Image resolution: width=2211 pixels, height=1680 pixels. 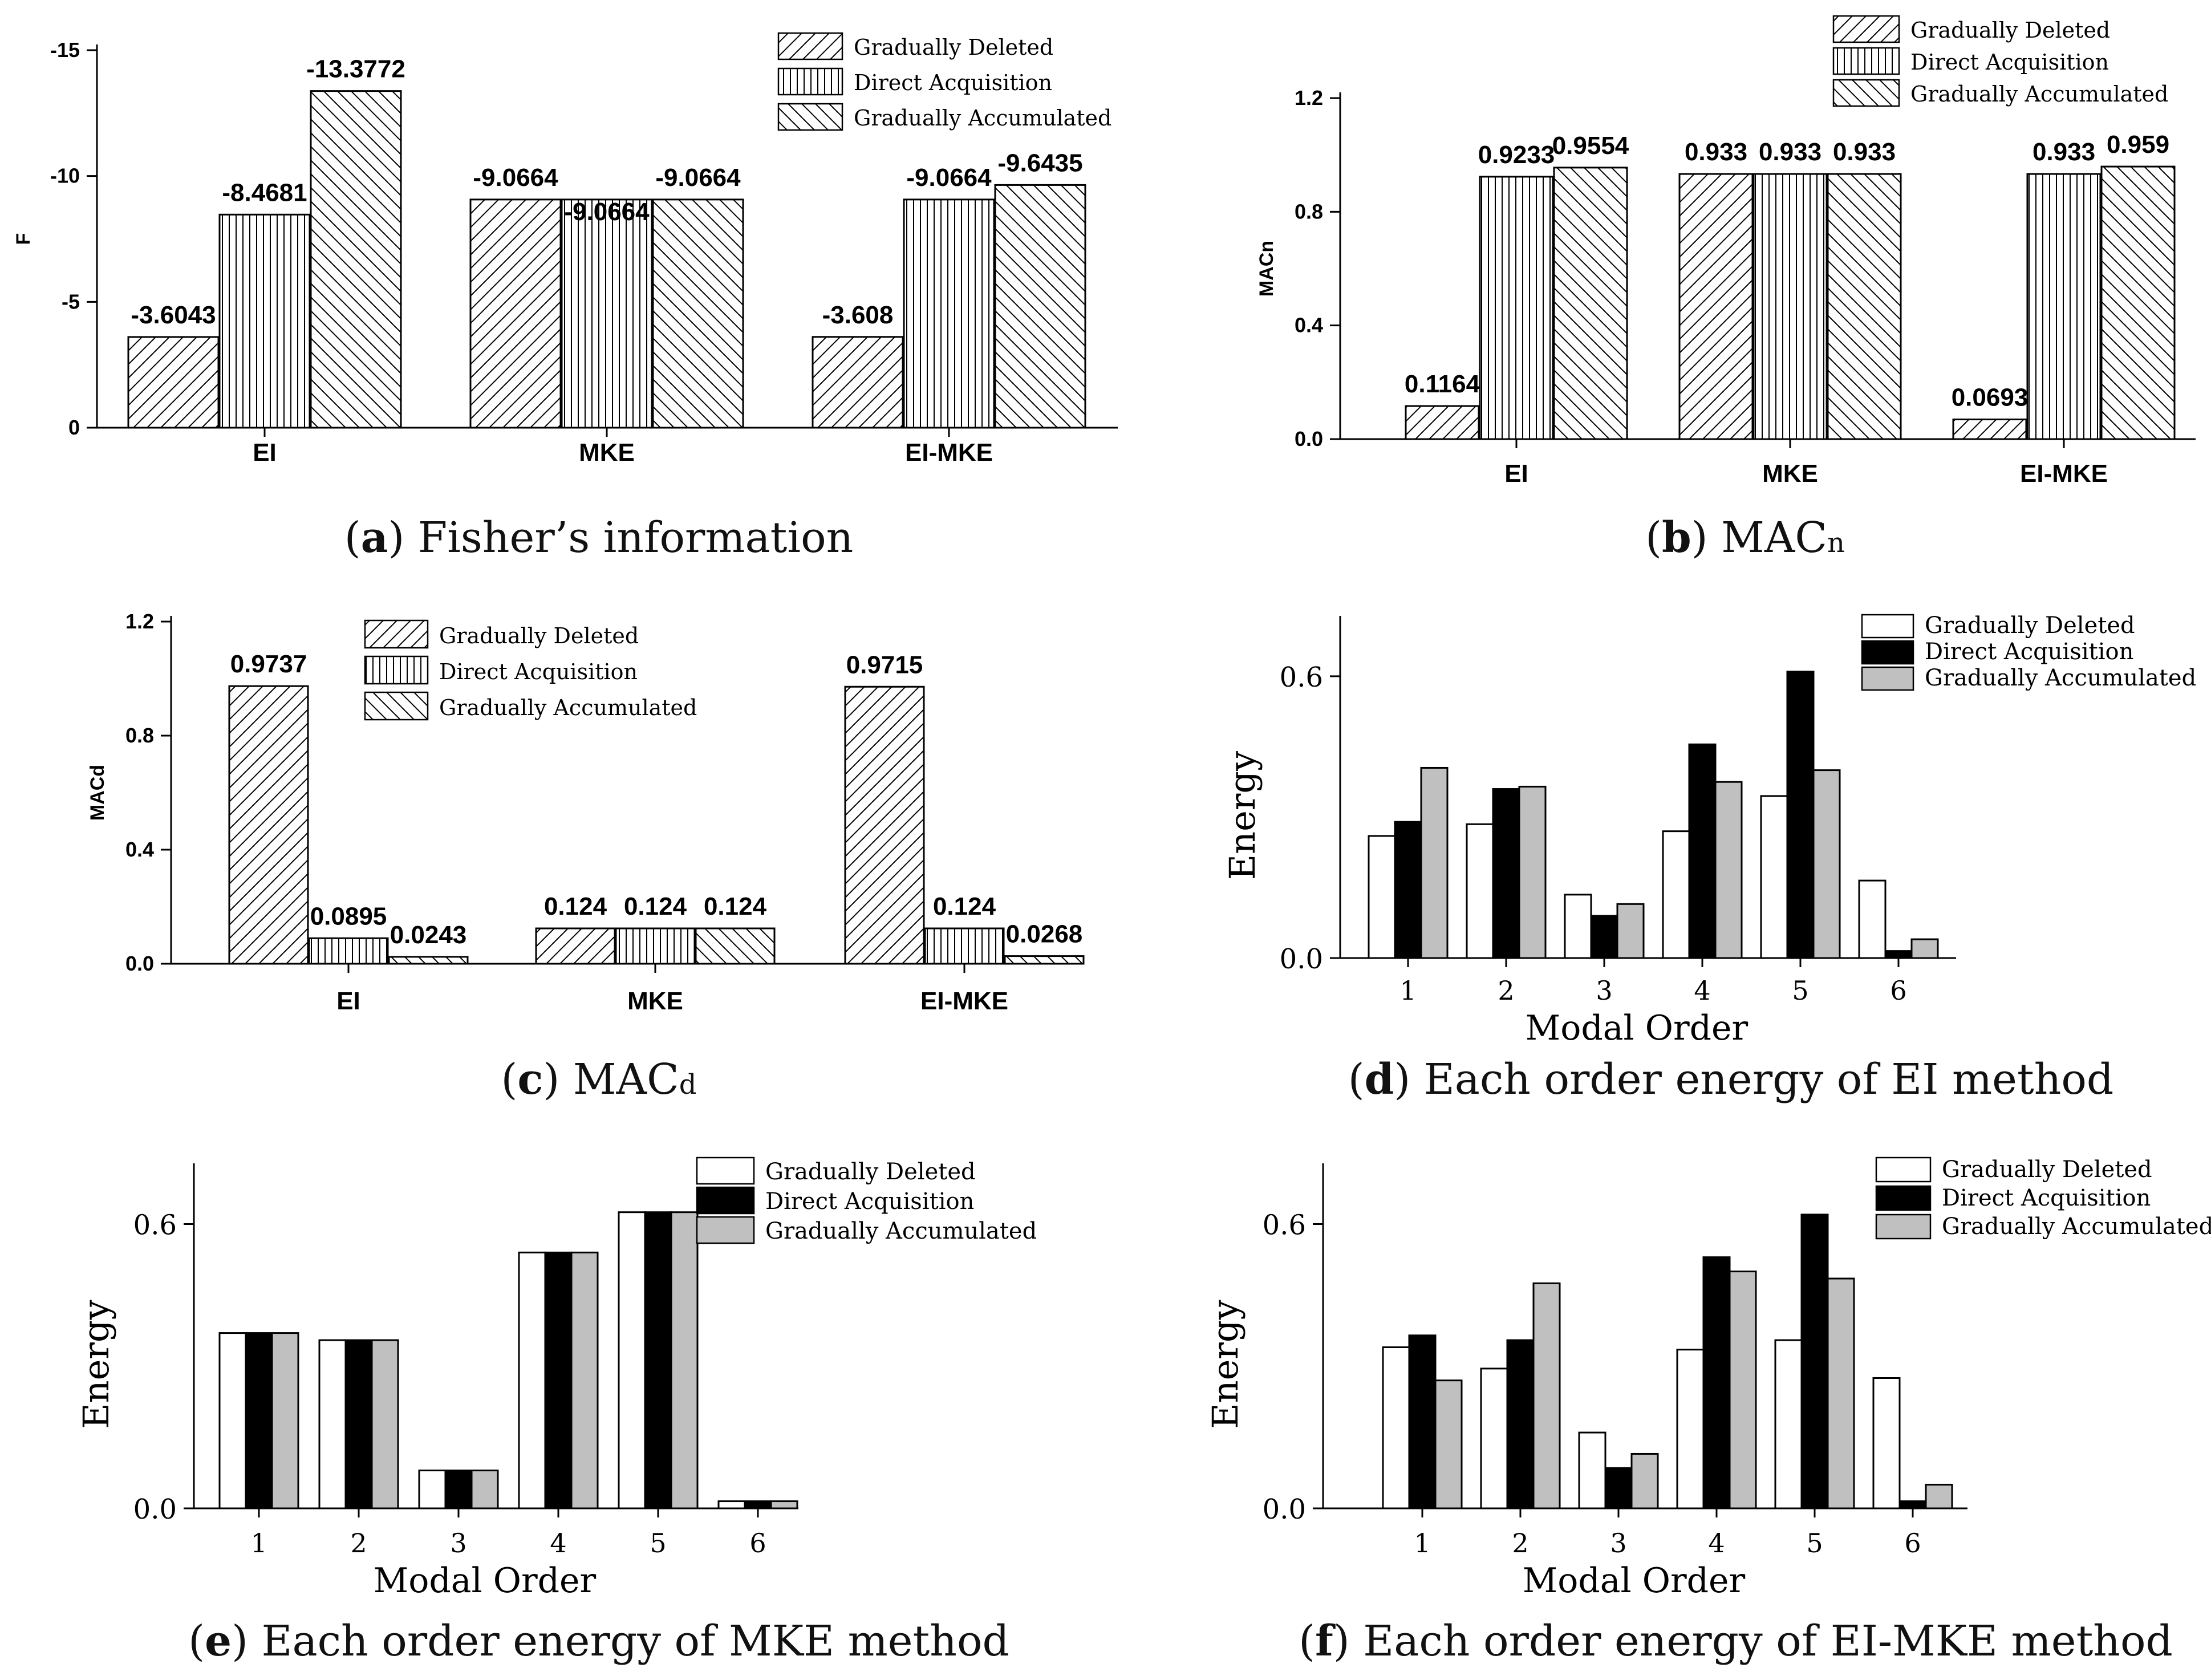 I want to click on caption-e: (e) Each order energy of MKE method, so click(x=598, y=1641).